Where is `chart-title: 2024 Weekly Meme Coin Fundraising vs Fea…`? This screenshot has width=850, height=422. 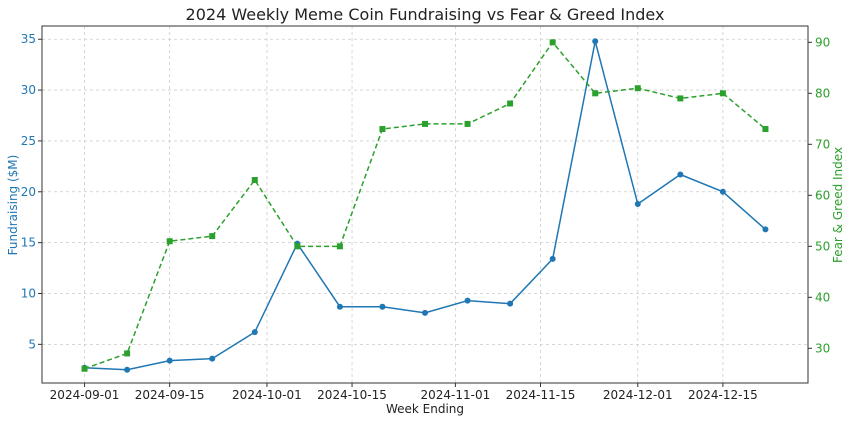 chart-title: 2024 Weekly Meme Coin Fundraising vs Fea… is located at coordinates (425, 14).